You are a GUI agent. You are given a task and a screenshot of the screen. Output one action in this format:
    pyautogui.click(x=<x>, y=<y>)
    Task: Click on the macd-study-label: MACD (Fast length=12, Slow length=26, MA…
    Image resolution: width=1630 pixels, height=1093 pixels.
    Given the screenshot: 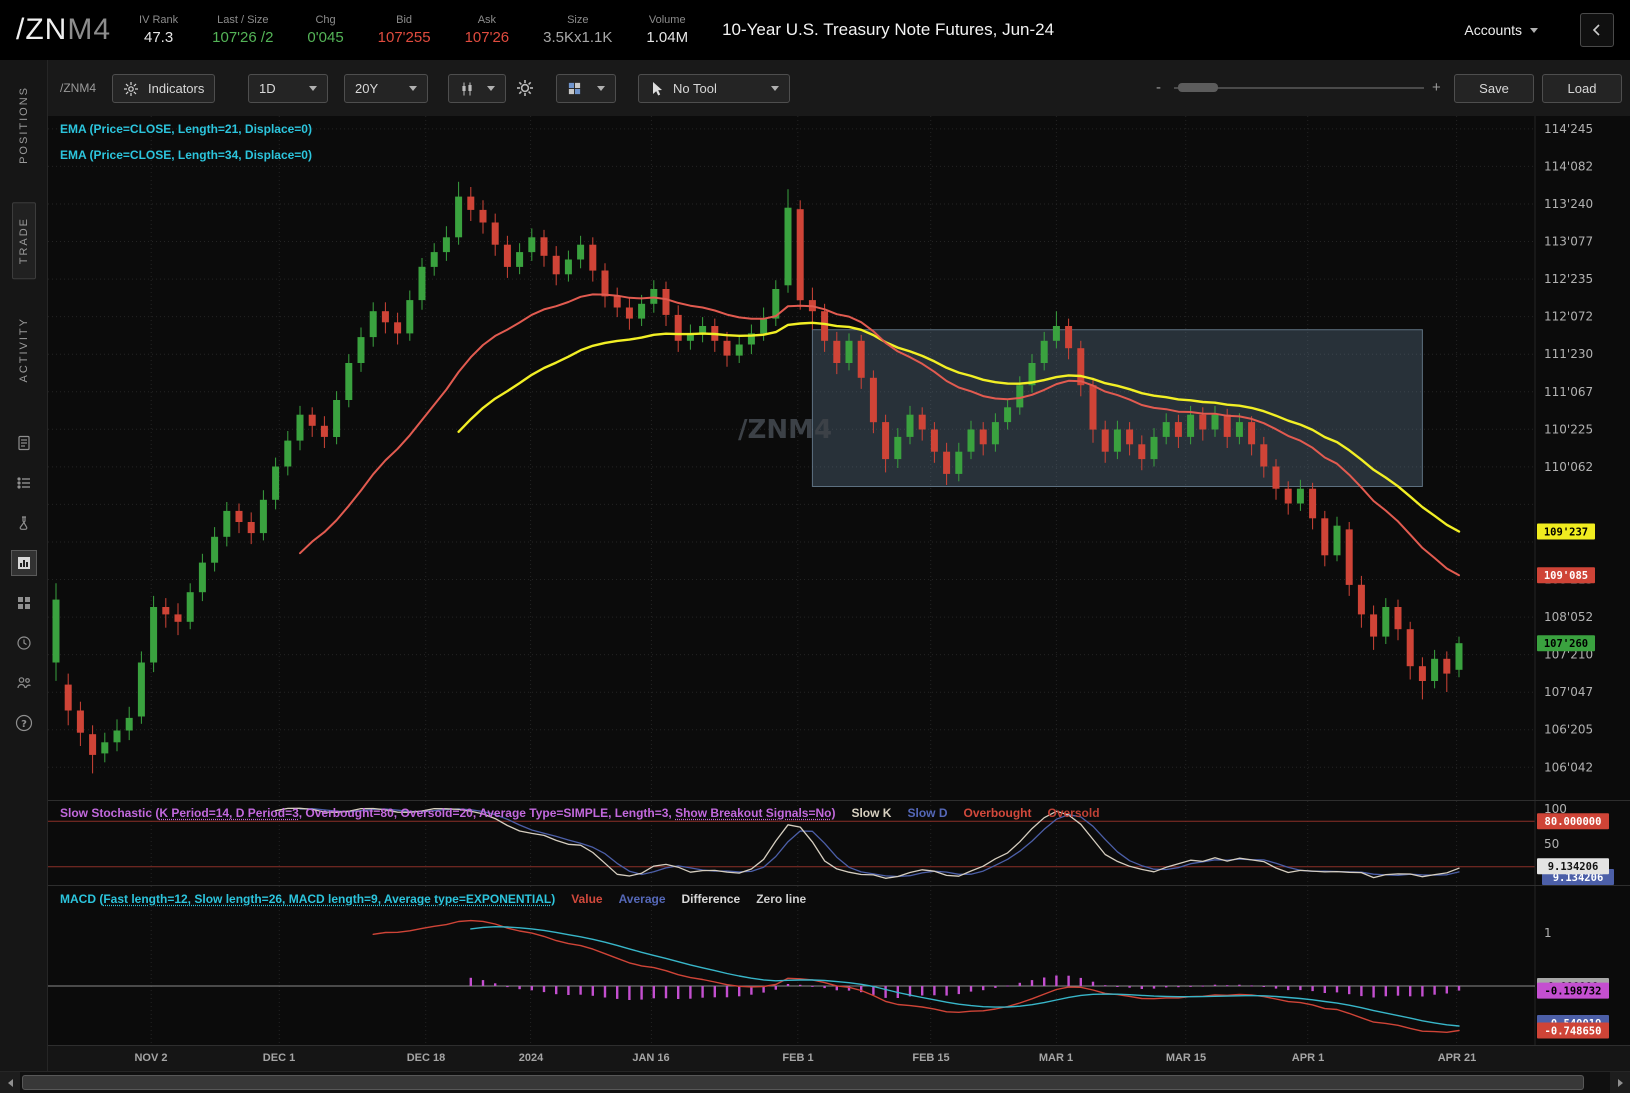 What is the action you would take?
    pyautogui.click(x=433, y=899)
    